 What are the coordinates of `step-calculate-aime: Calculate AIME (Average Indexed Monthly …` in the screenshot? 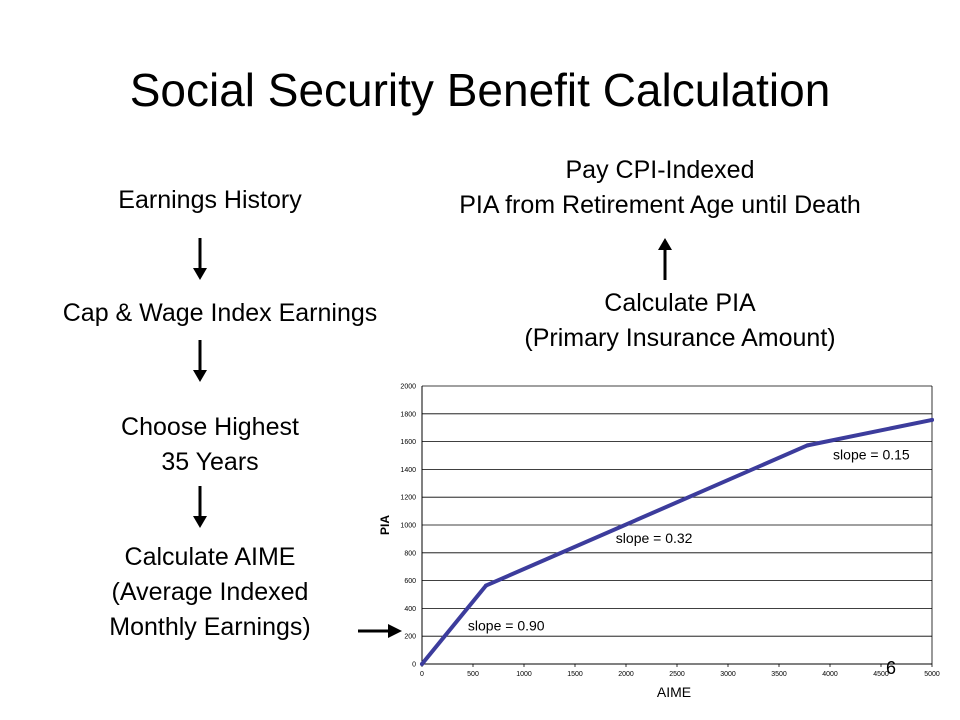 It's located at (210, 592).